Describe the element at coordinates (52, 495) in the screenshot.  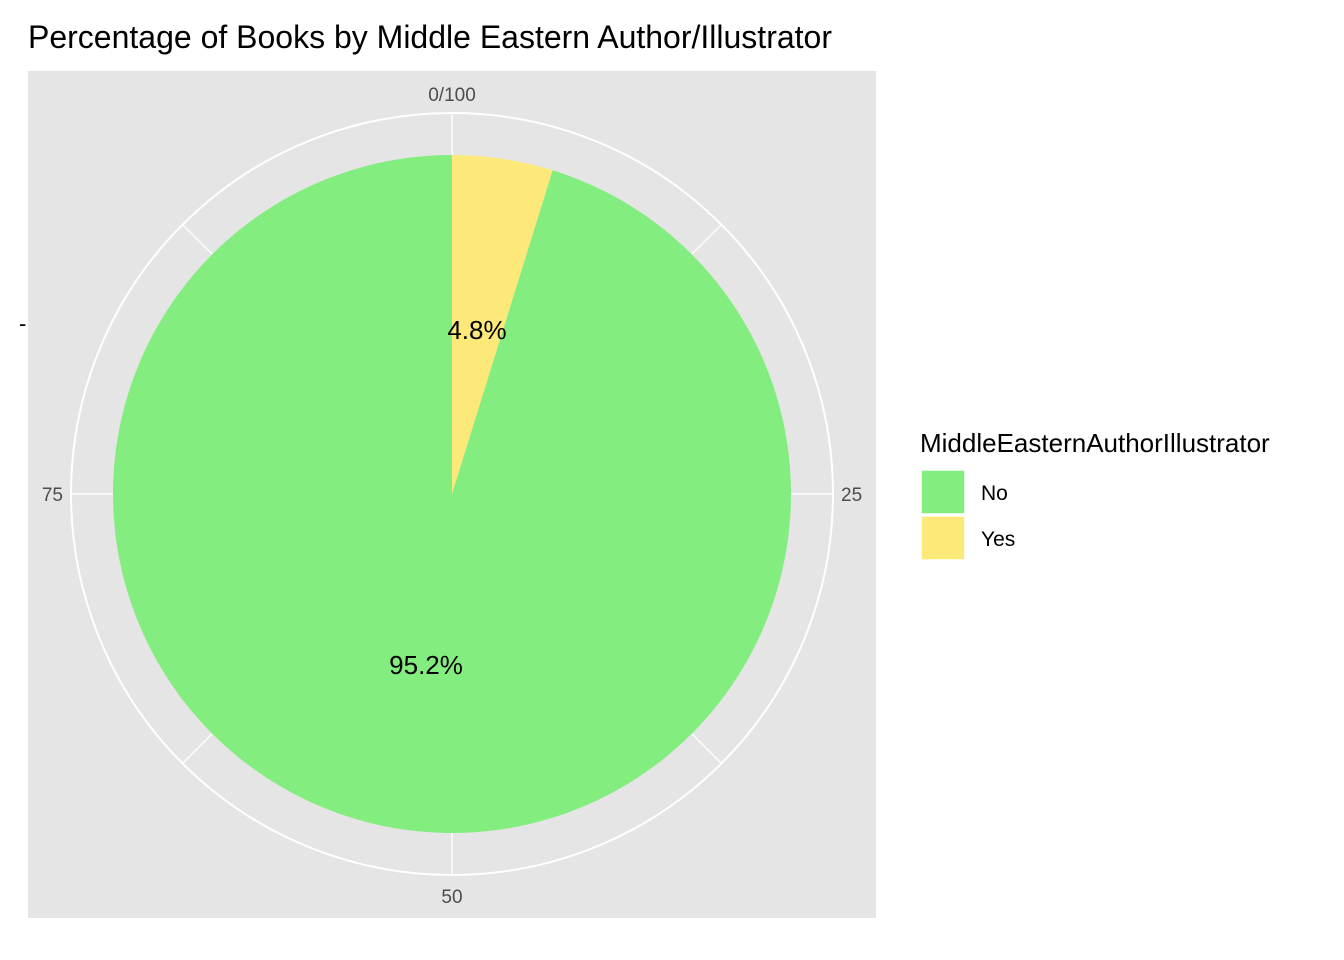
I see `theta-tick-label: 75` at that location.